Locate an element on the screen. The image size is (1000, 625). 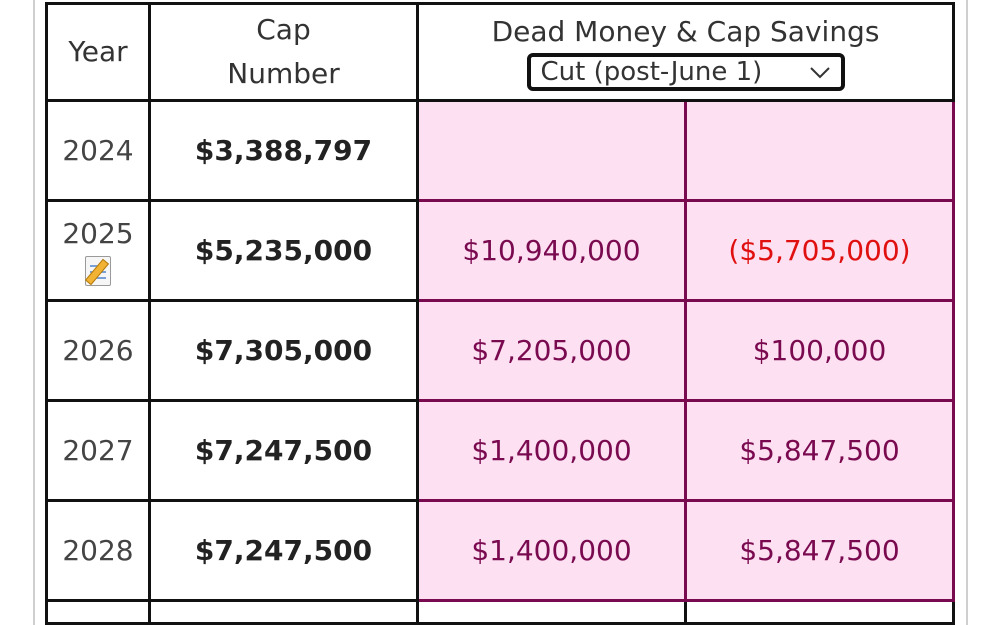
cap-number-cell is located at coordinates (283, 612).